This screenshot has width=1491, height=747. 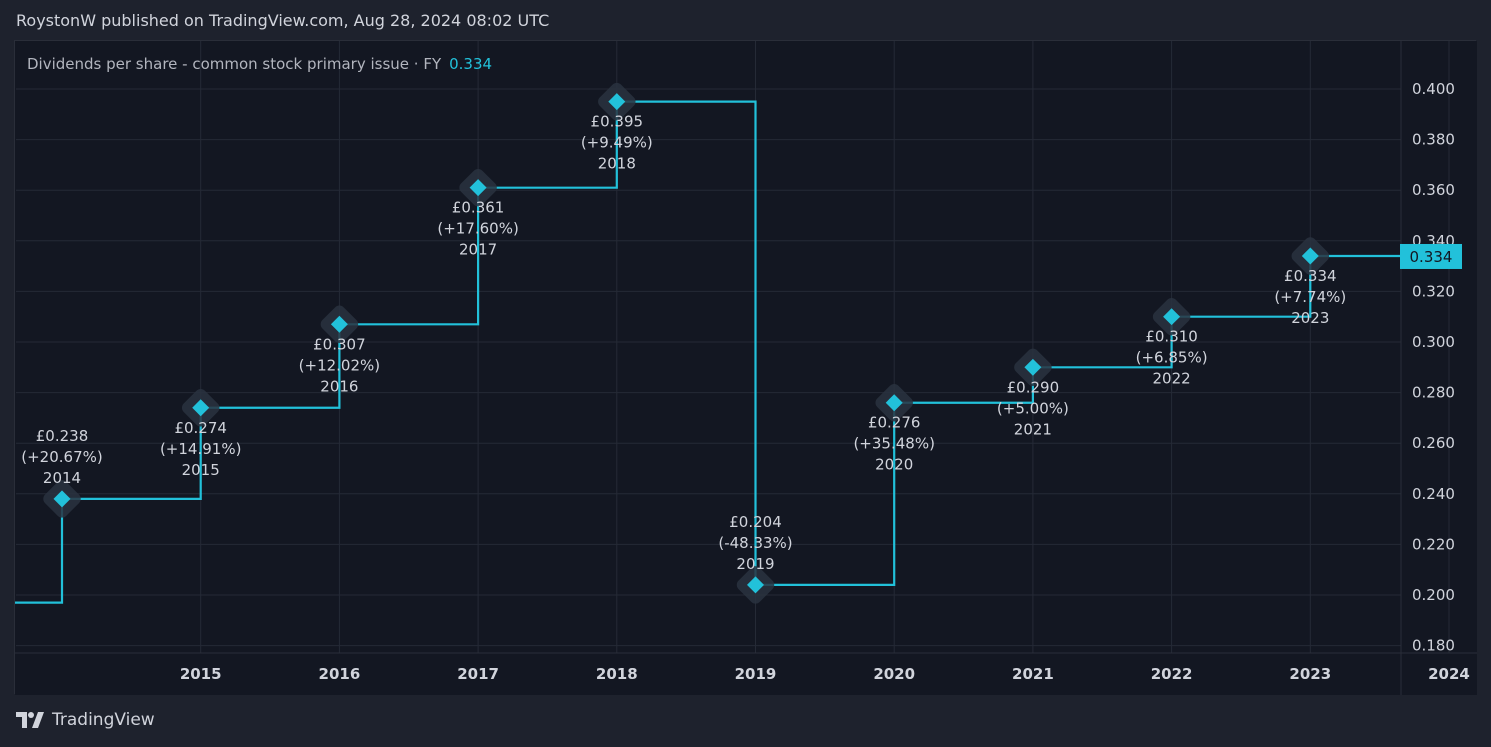 What do you see at coordinates (1433, 140) in the screenshot?
I see `y-tick-label: 0.380` at bounding box center [1433, 140].